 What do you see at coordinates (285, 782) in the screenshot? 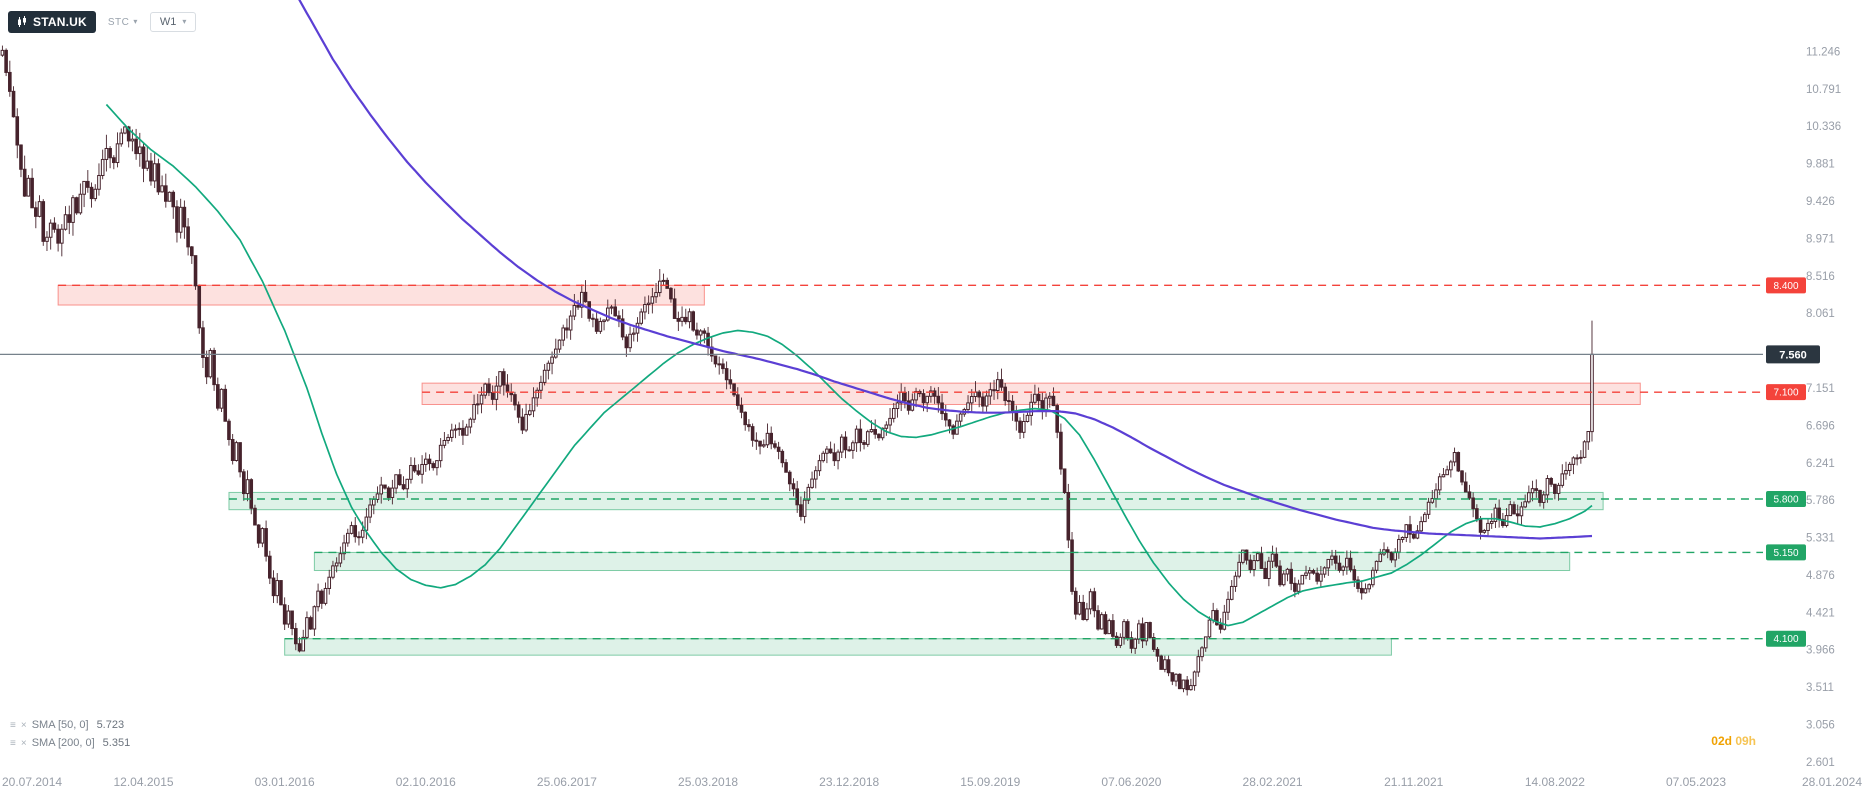
I see `time-axis-label: 03.01.2016` at bounding box center [285, 782].